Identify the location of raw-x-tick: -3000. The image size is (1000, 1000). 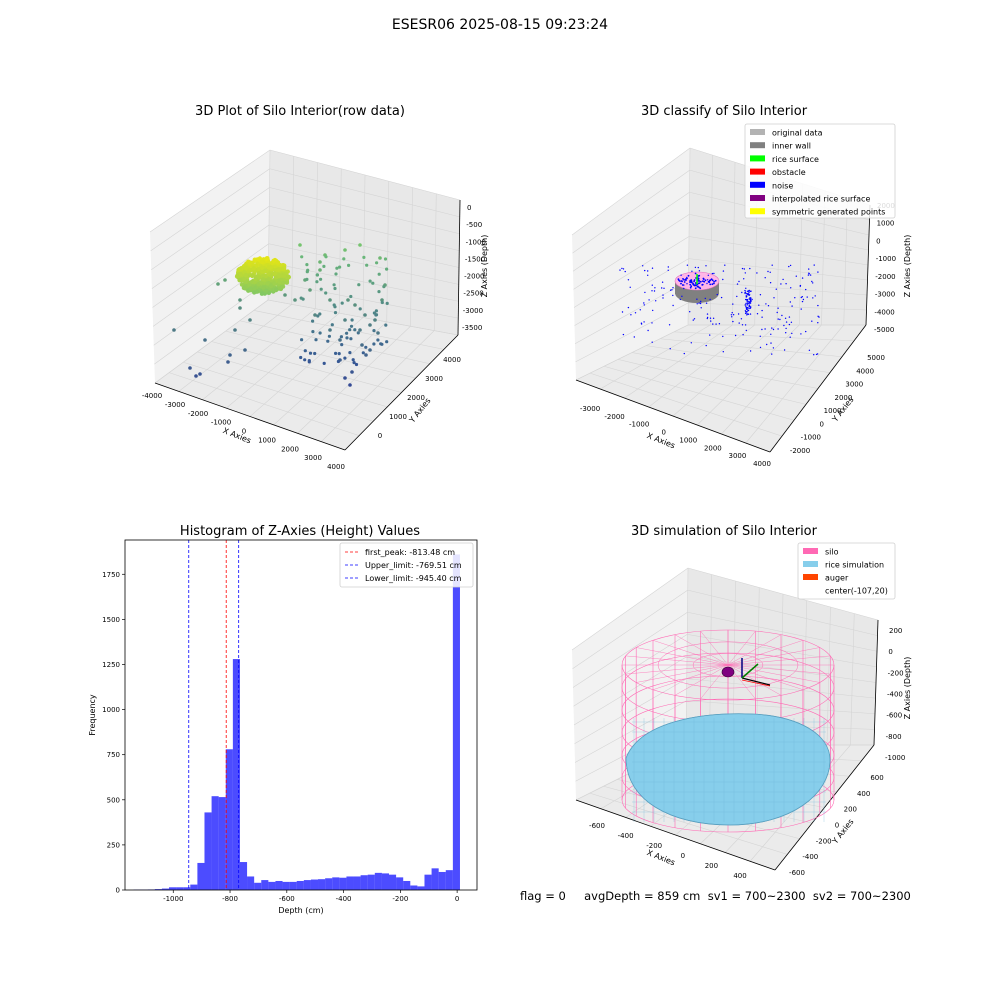
(175, 405).